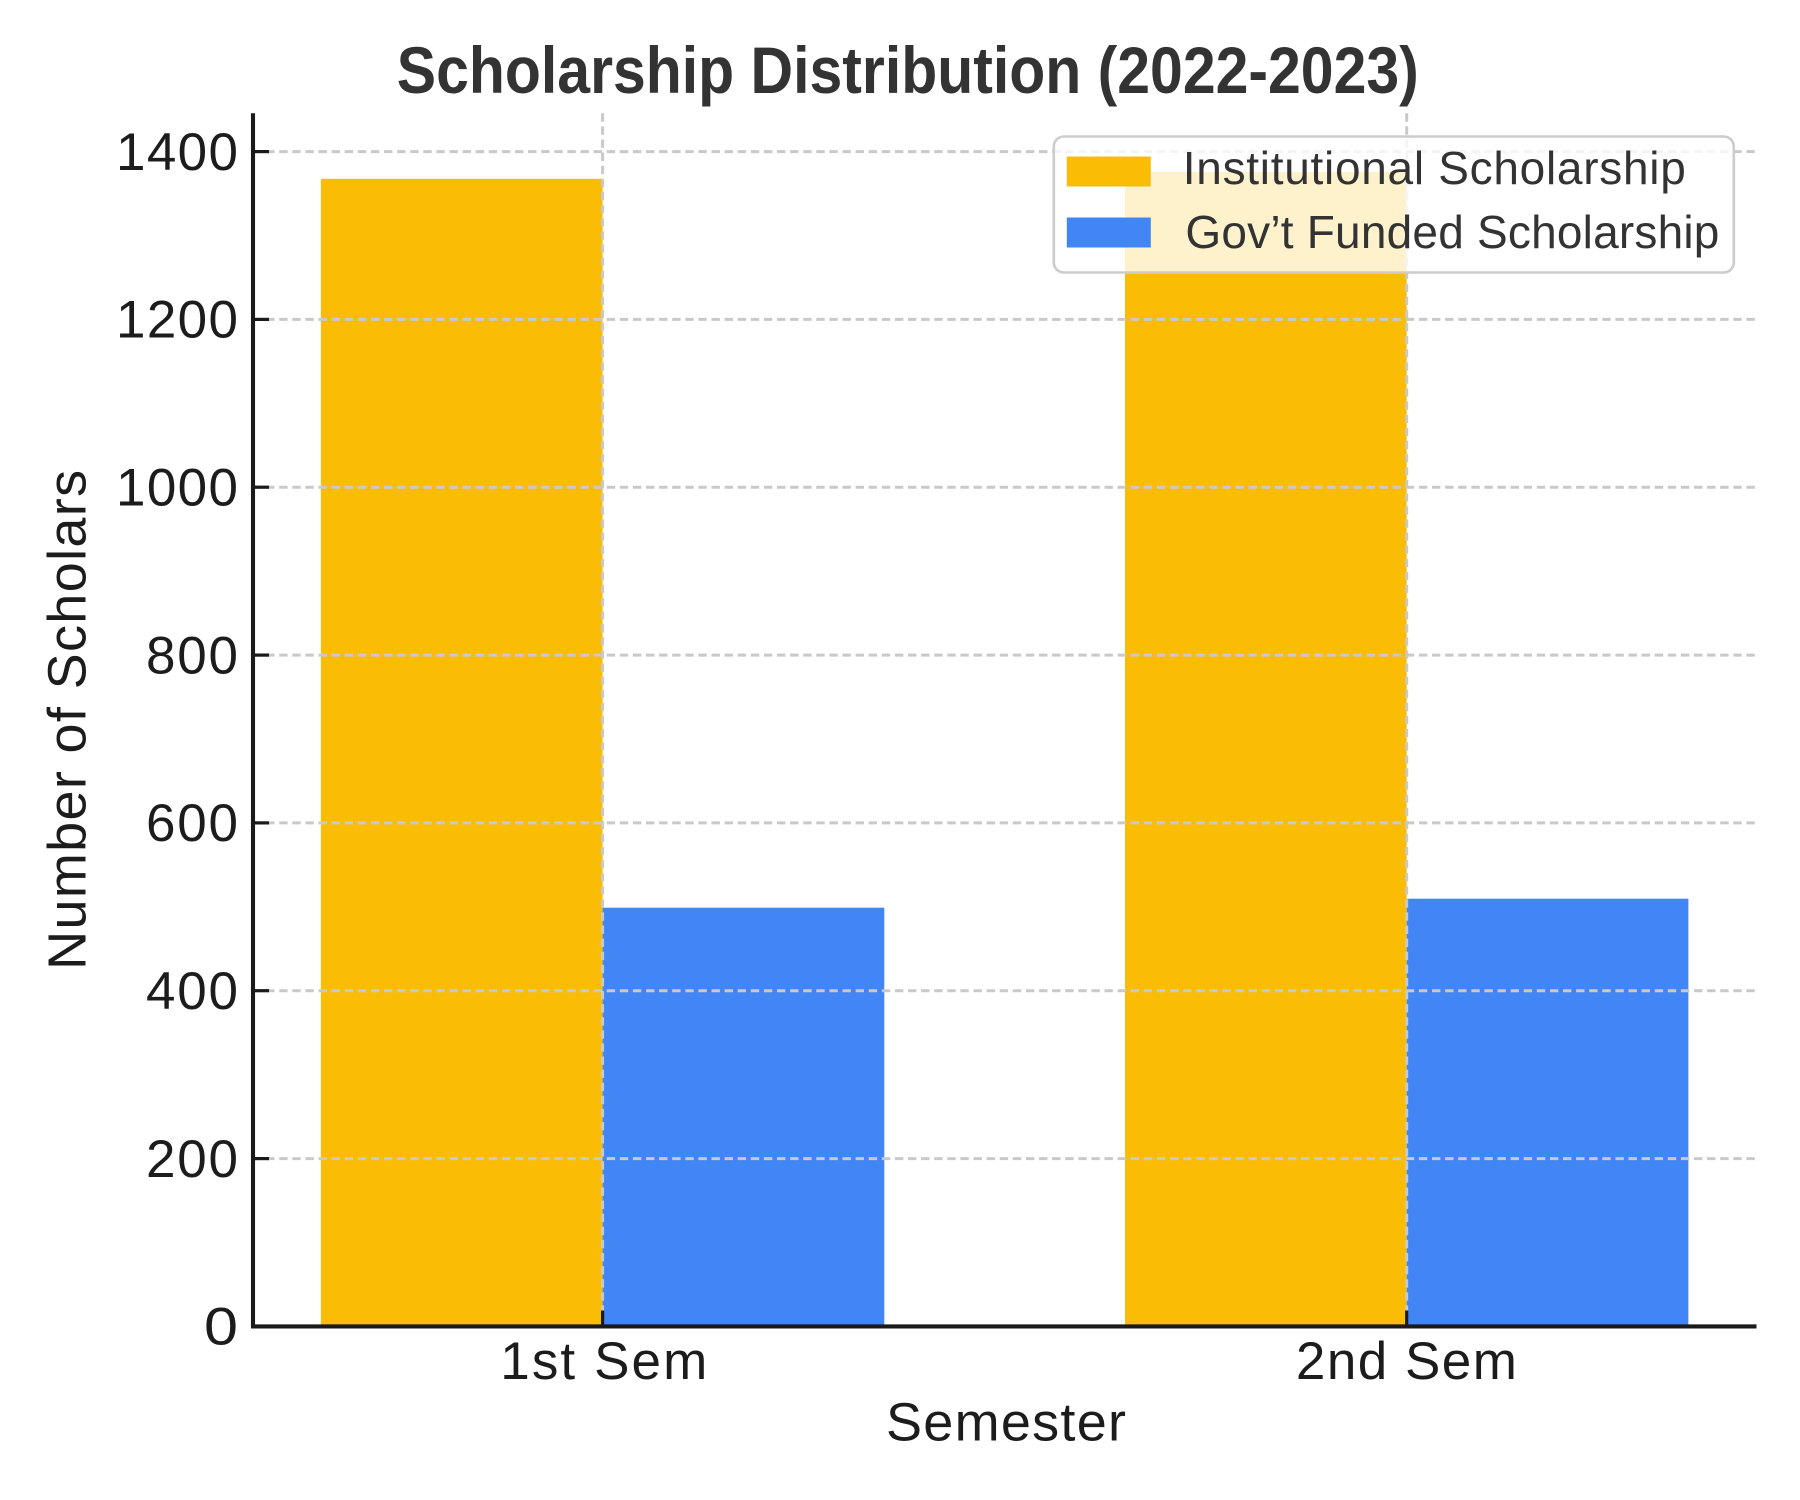 The width and height of the screenshot is (1800, 1500). I want to click on svg-text: Number of Scholars, so click(68, 720).